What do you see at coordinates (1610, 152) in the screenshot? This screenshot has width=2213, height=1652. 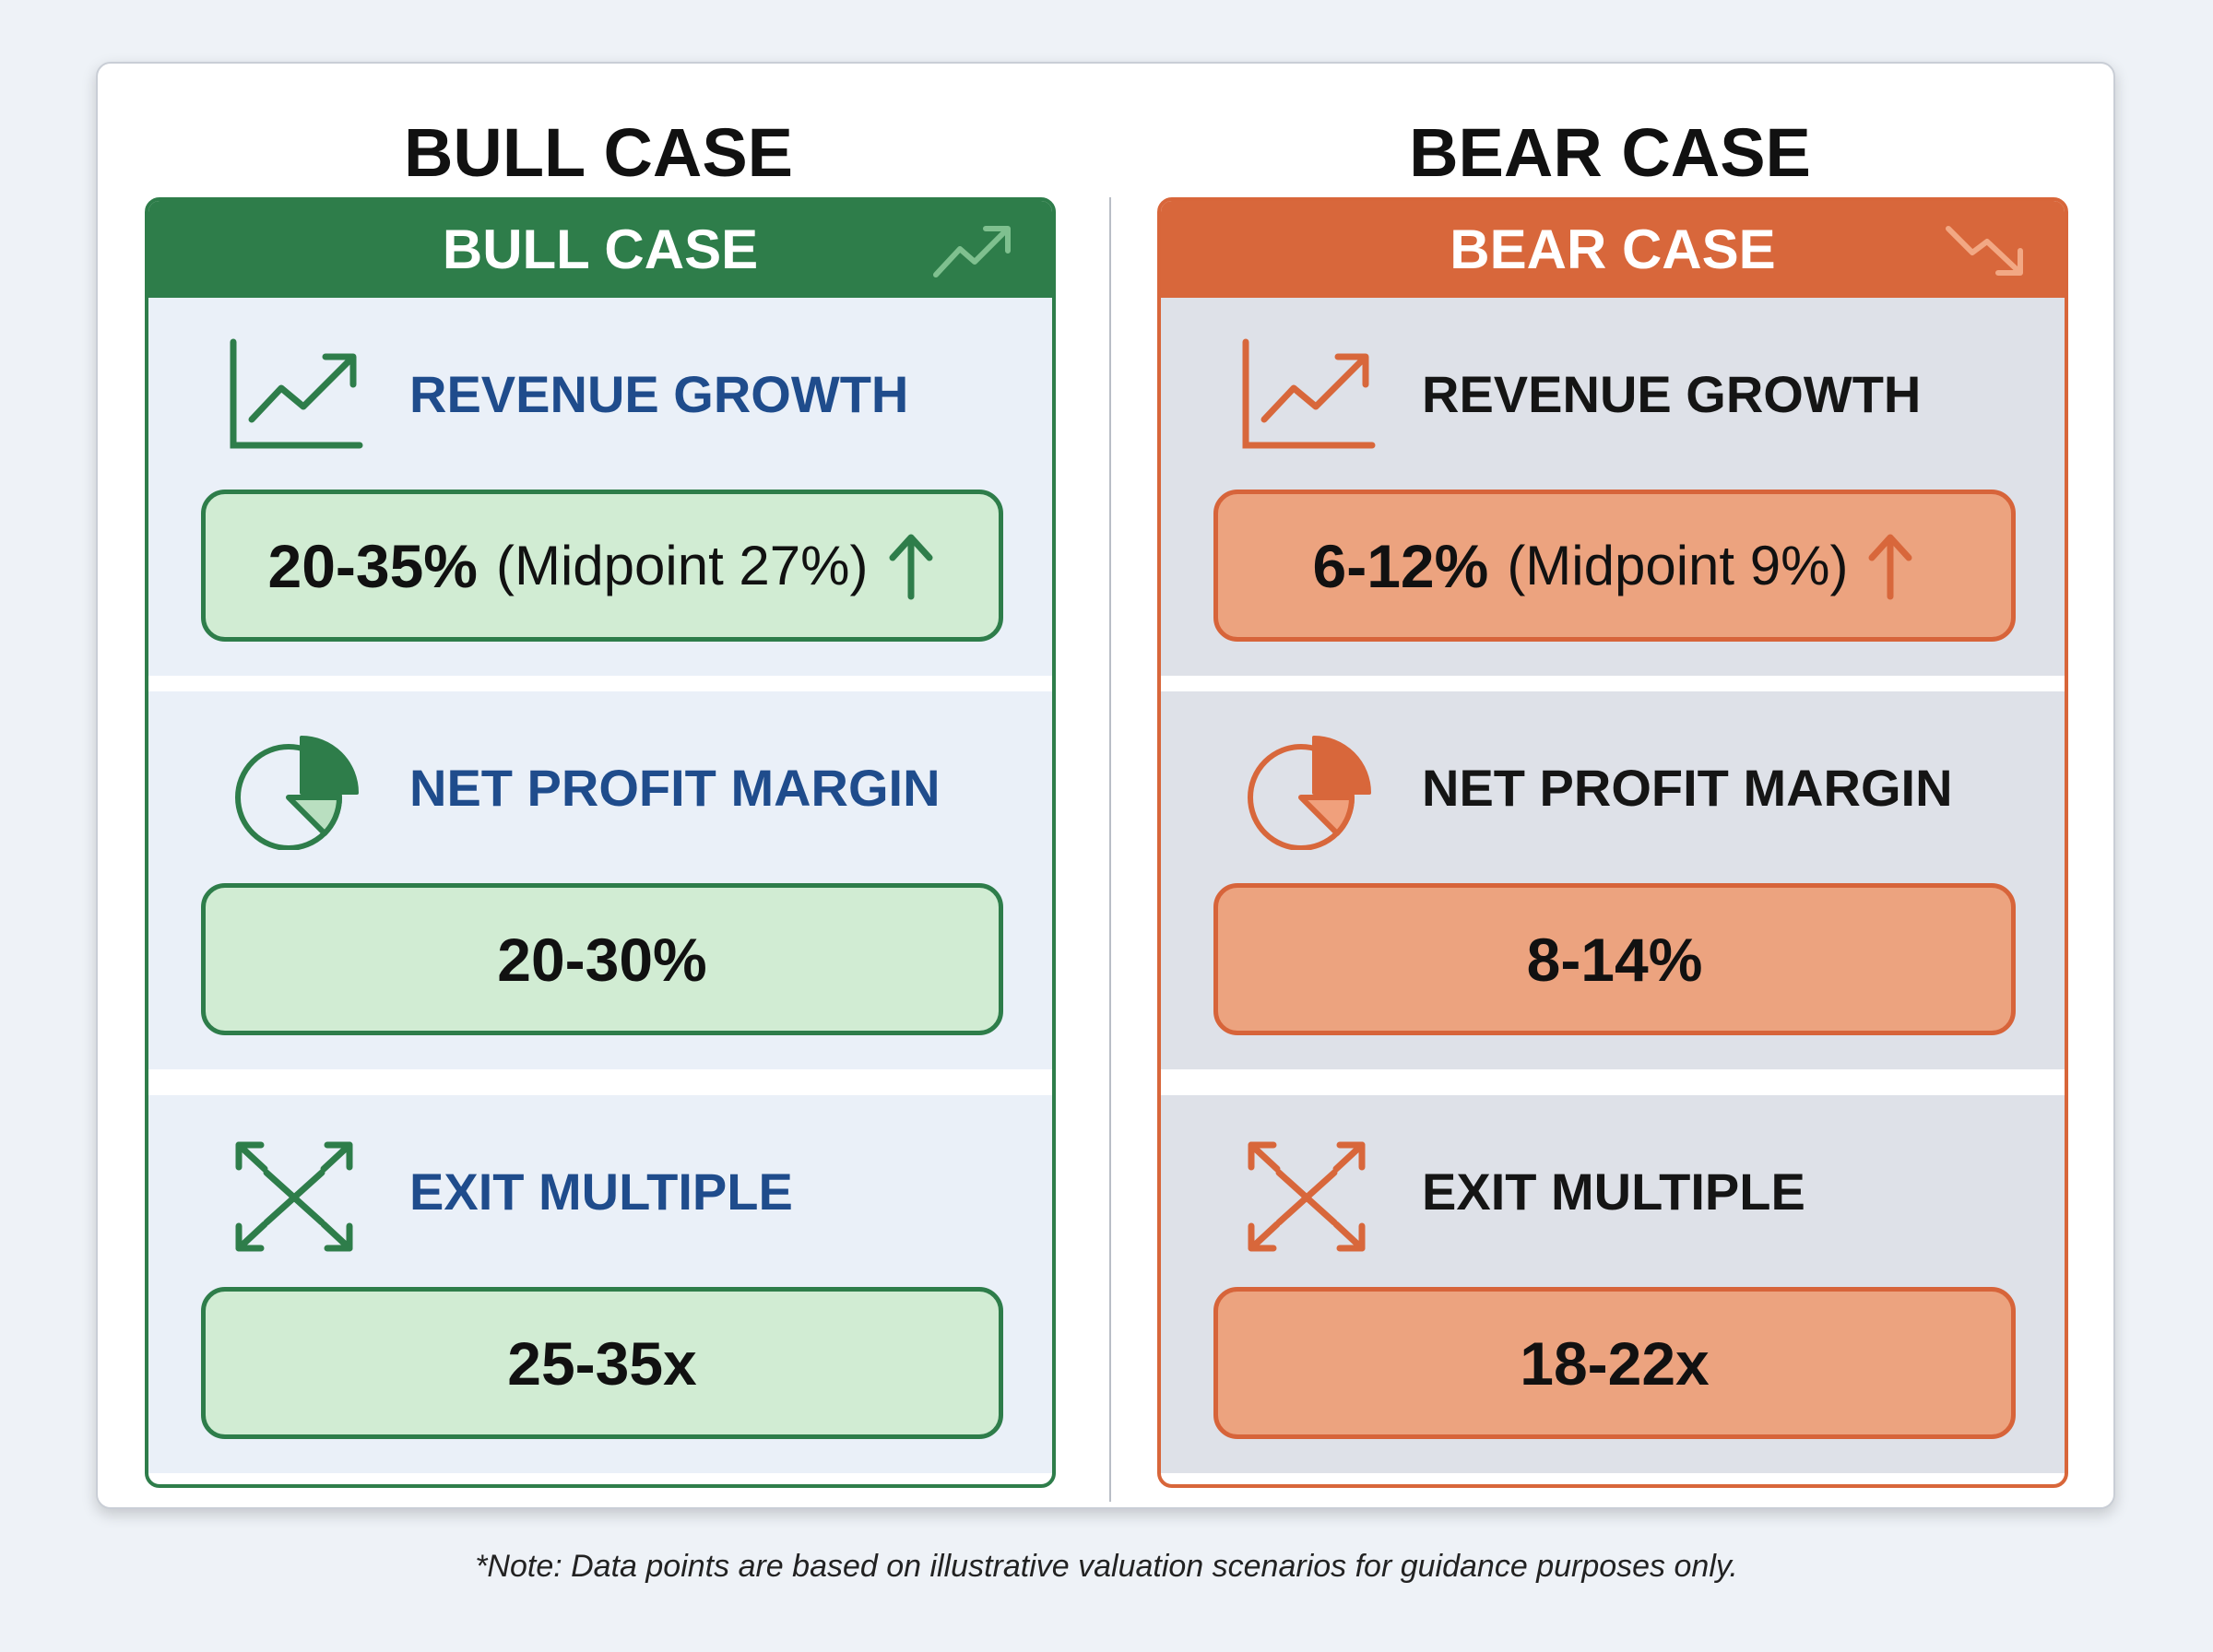 I see `bear-case-title: BEAR CASE` at bounding box center [1610, 152].